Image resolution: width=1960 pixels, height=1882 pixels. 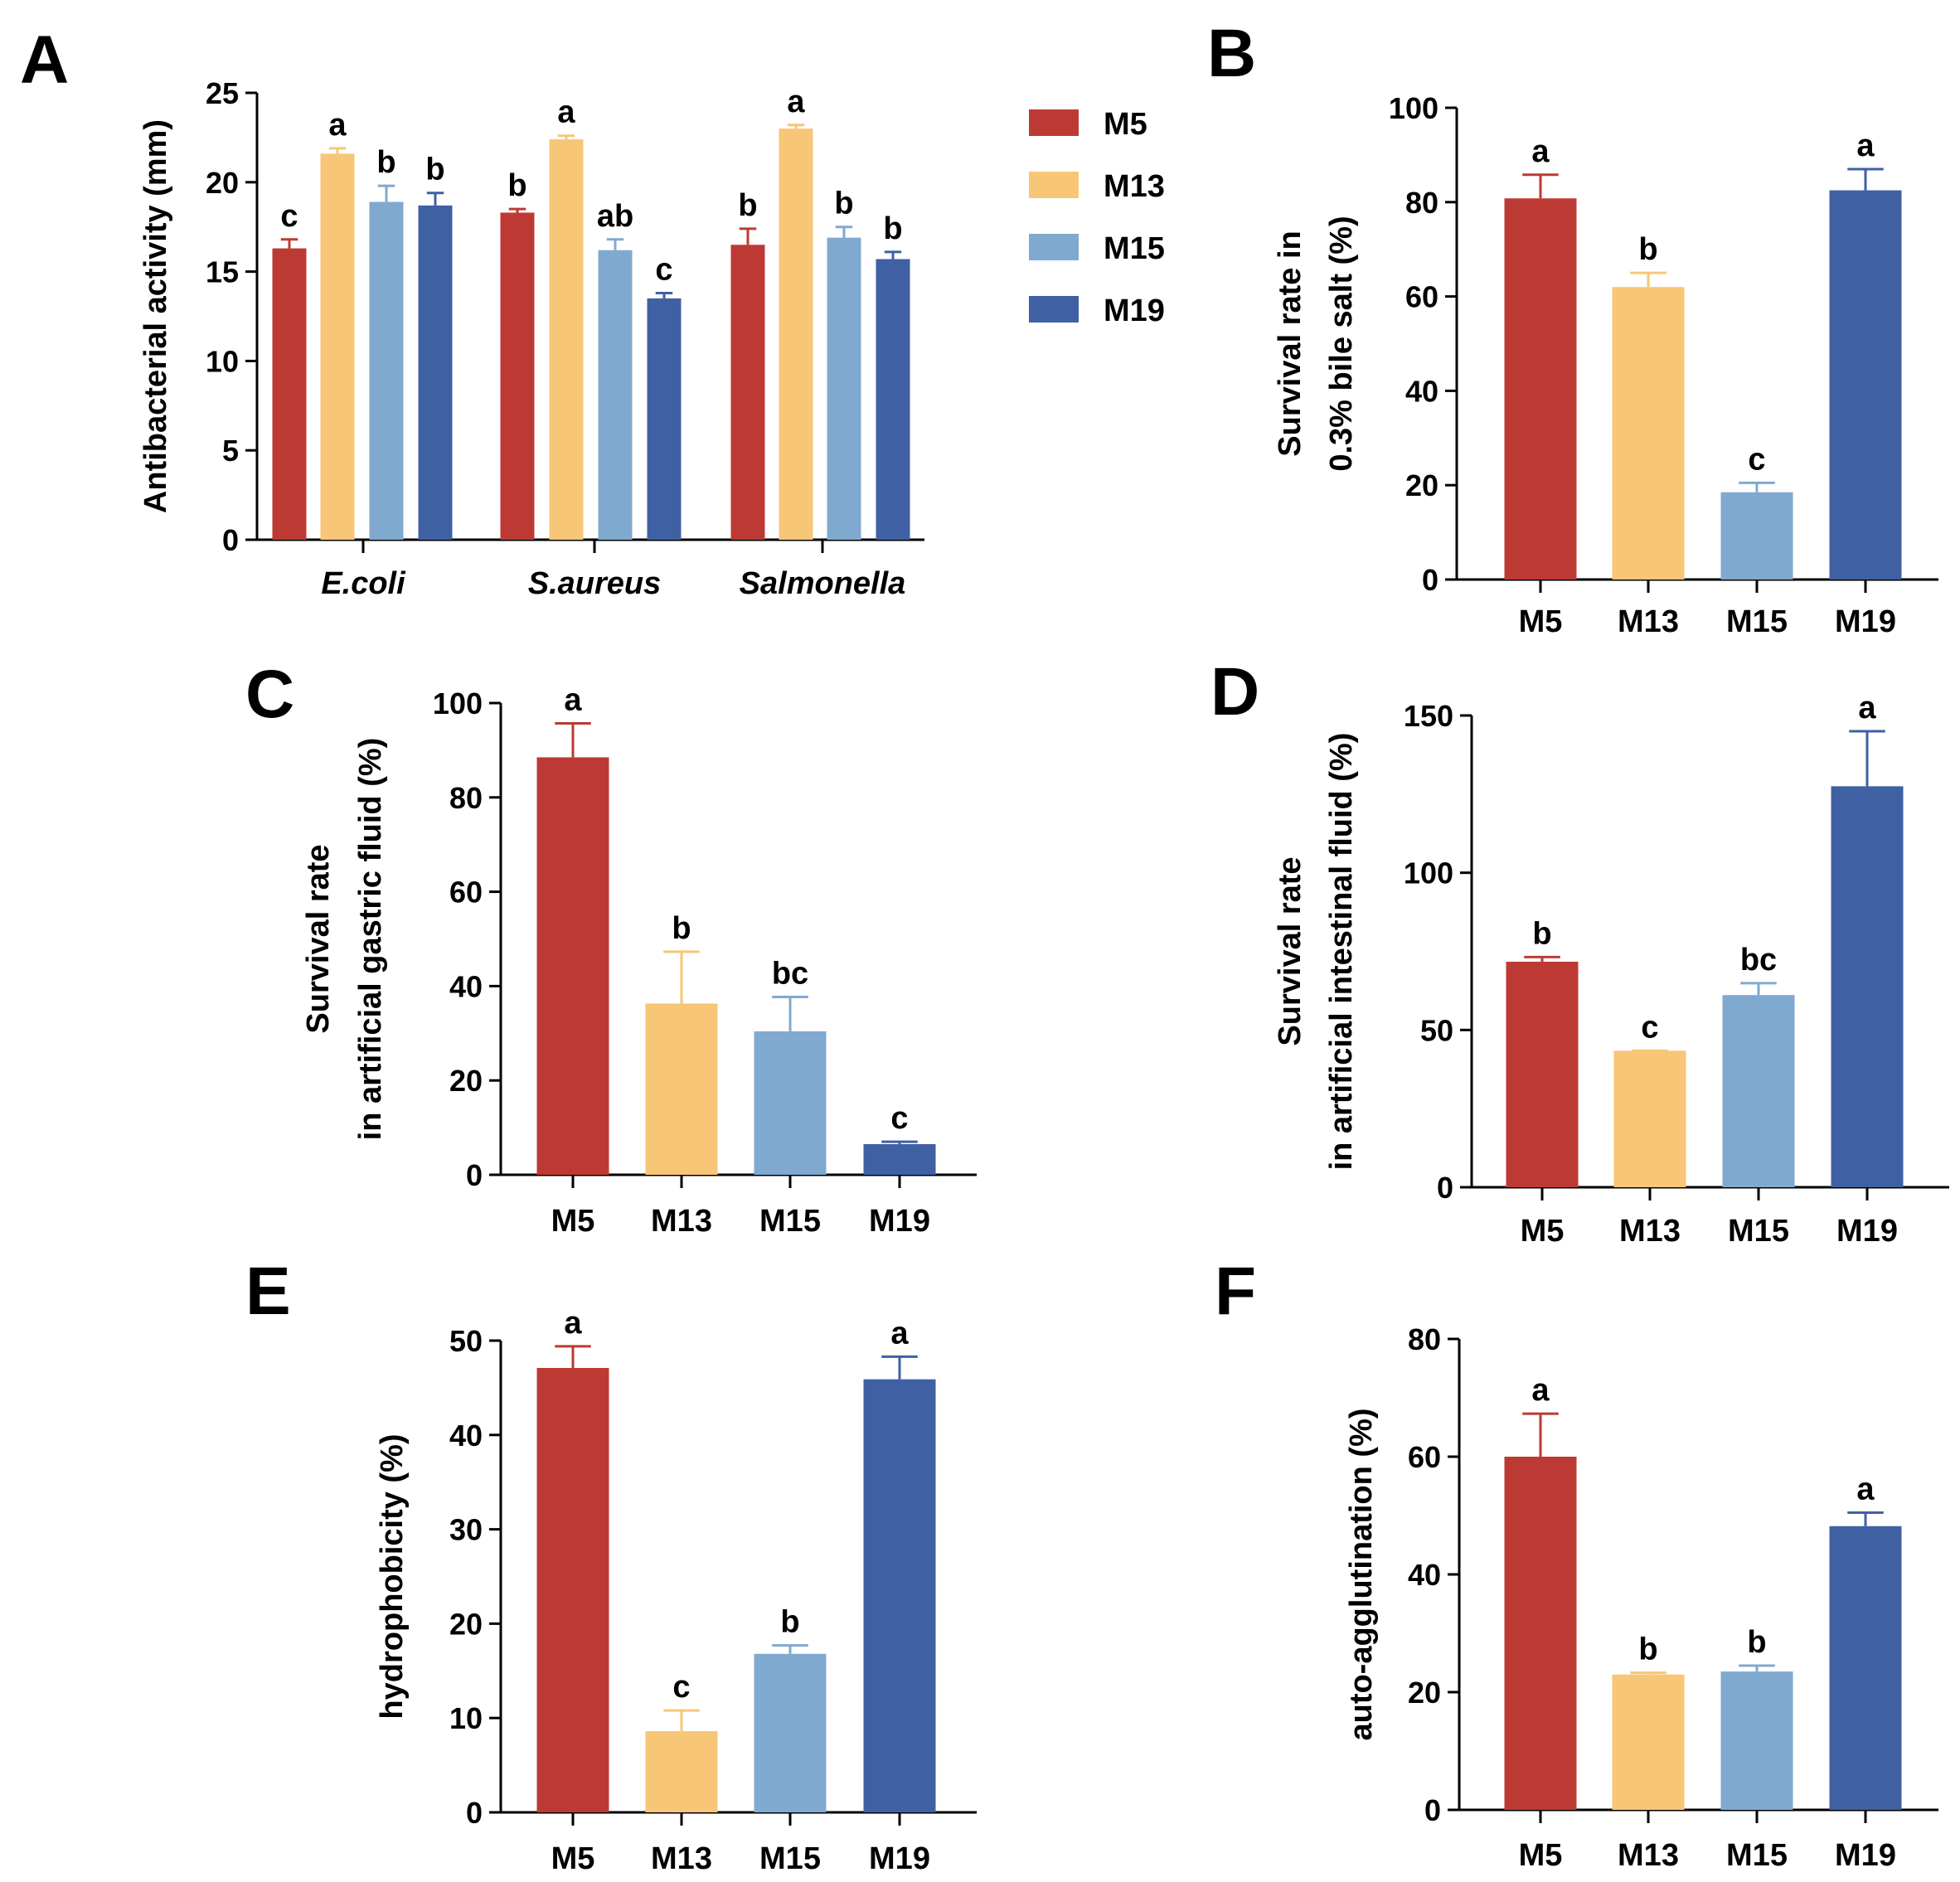 What do you see at coordinates (466, 1718) in the screenshot?
I see `y-tick-label: 10` at bounding box center [466, 1718].